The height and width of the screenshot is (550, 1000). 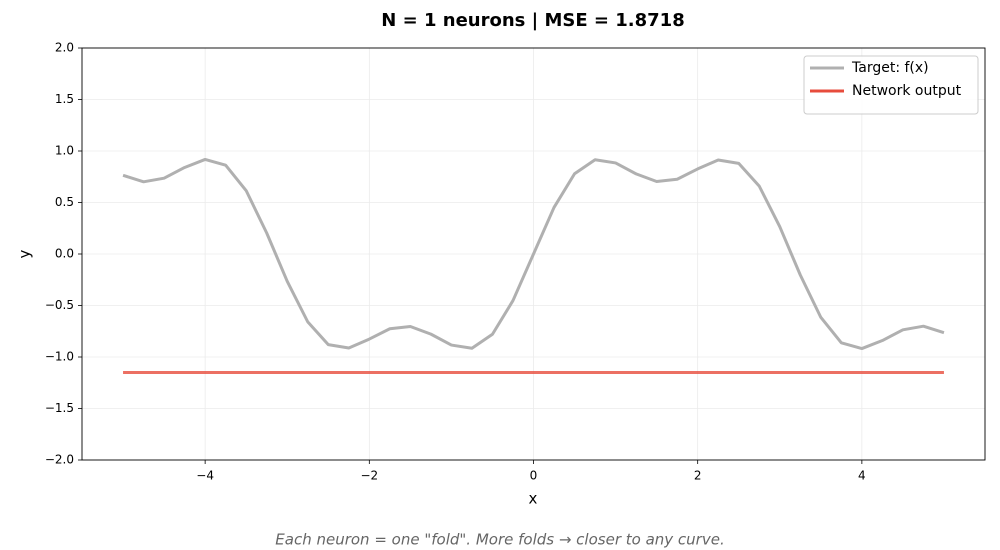 I want to click on legend-box, so click(x=891, y=85).